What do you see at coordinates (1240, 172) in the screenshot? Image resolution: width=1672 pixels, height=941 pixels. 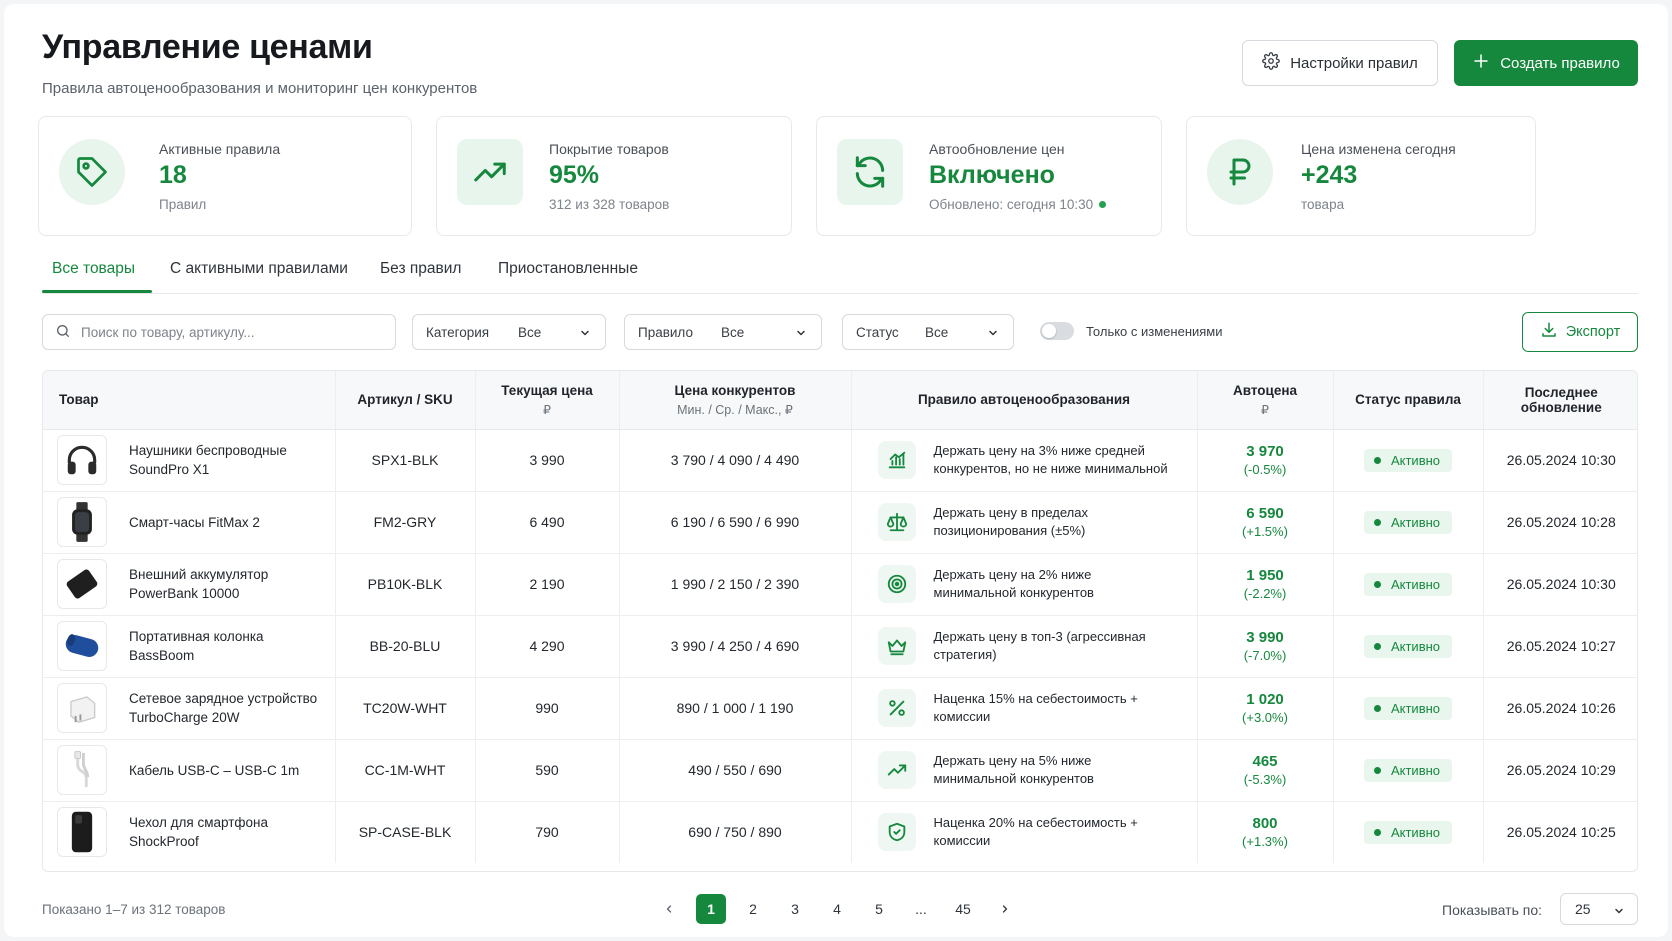 I see `ruble-icon` at bounding box center [1240, 172].